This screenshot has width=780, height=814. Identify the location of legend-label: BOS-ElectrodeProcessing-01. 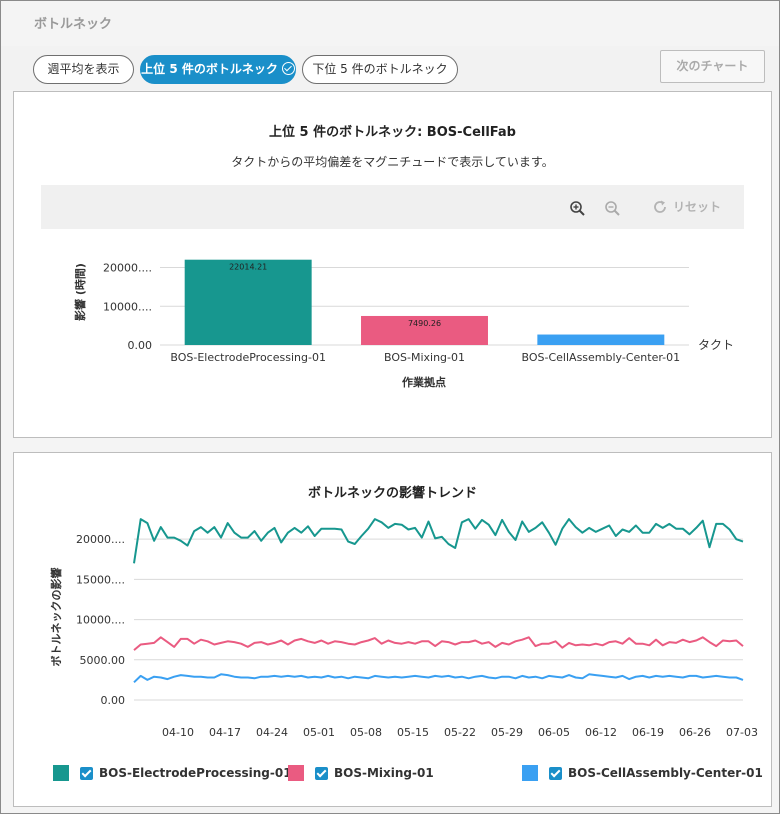
(195, 773).